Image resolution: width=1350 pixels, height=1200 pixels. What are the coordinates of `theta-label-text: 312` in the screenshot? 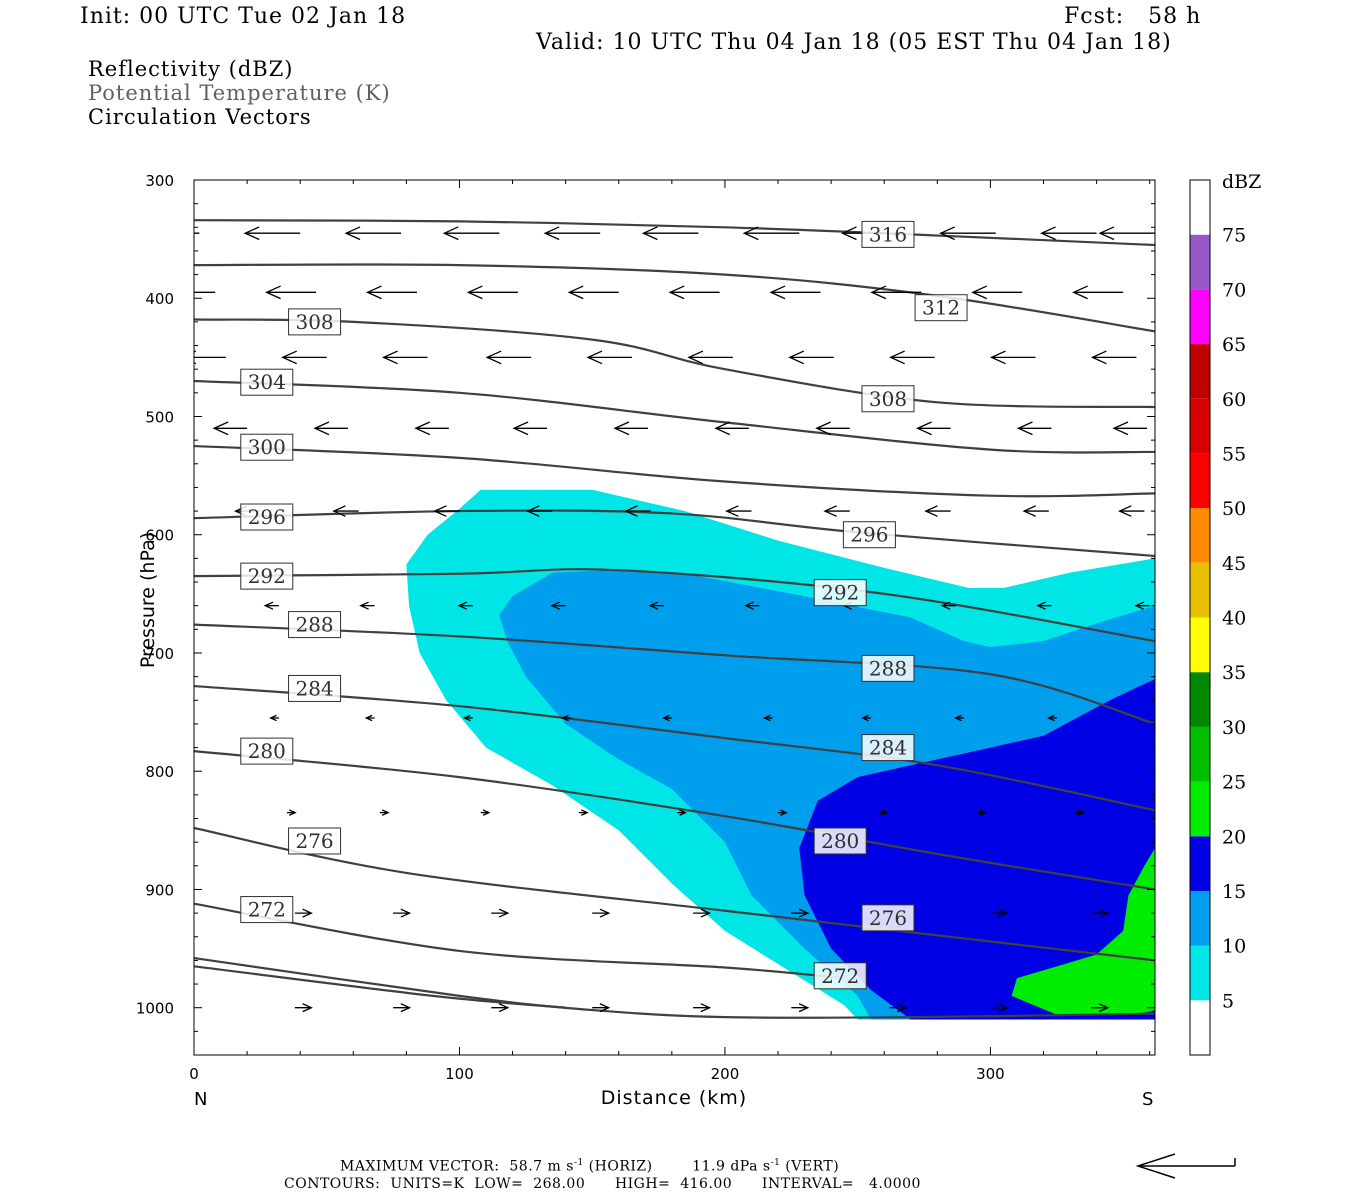 It's located at (941, 308).